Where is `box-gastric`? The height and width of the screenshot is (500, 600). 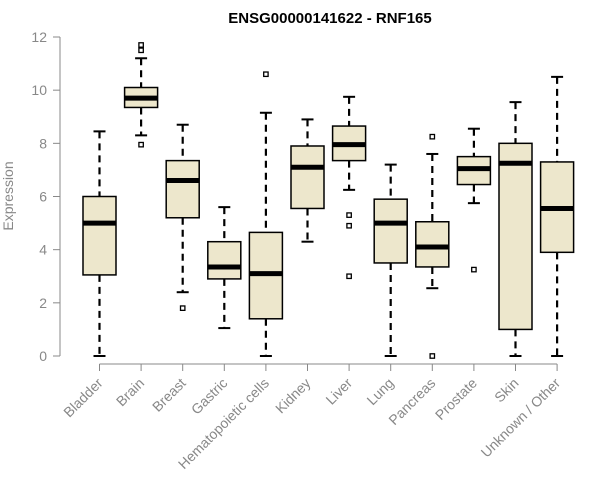
box-gastric is located at coordinates (224, 268).